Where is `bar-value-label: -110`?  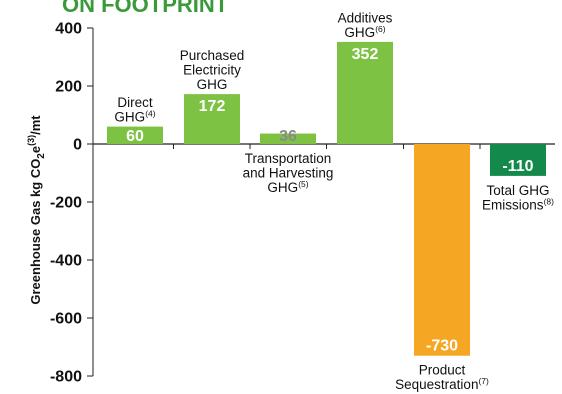
bar-value-label: -110 is located at coordinates (517, 166).